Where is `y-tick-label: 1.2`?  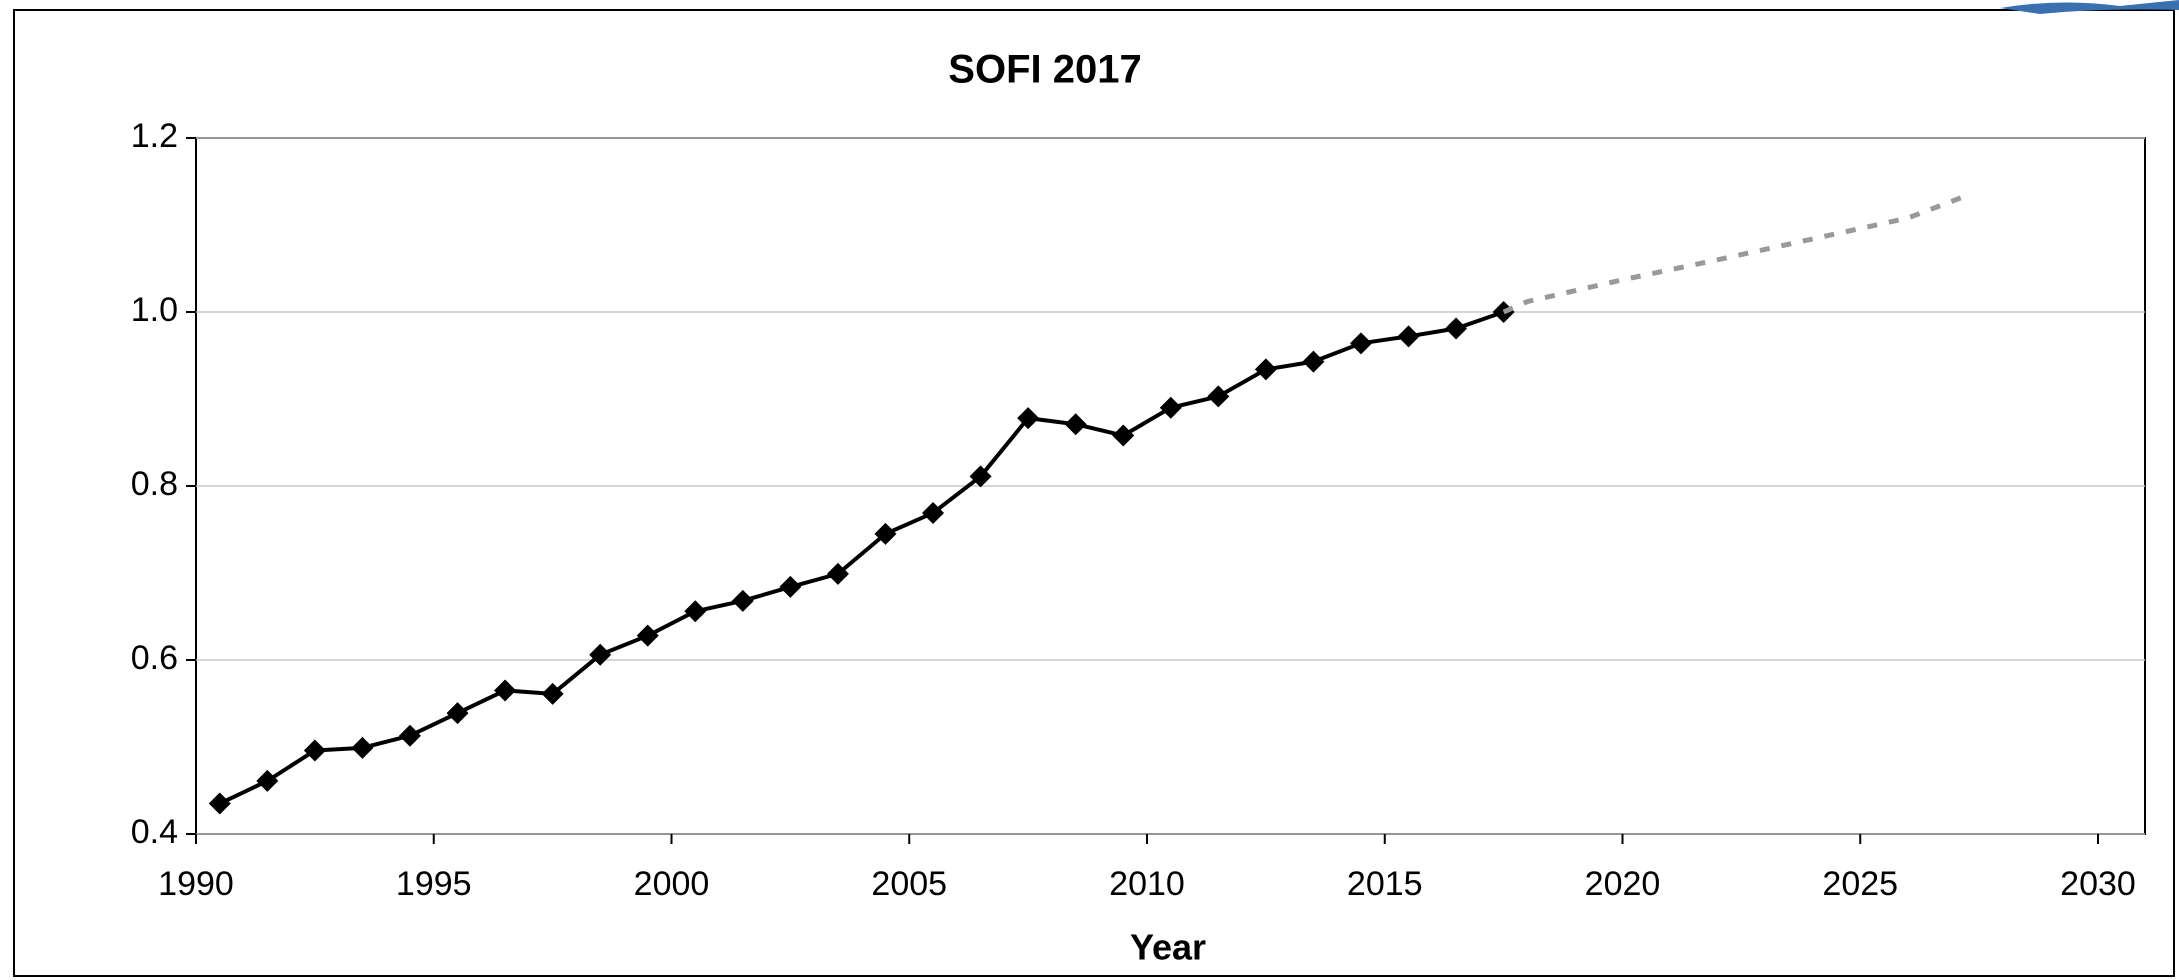 y-tick-label: 1.2 is located at coordinates (154, 136).